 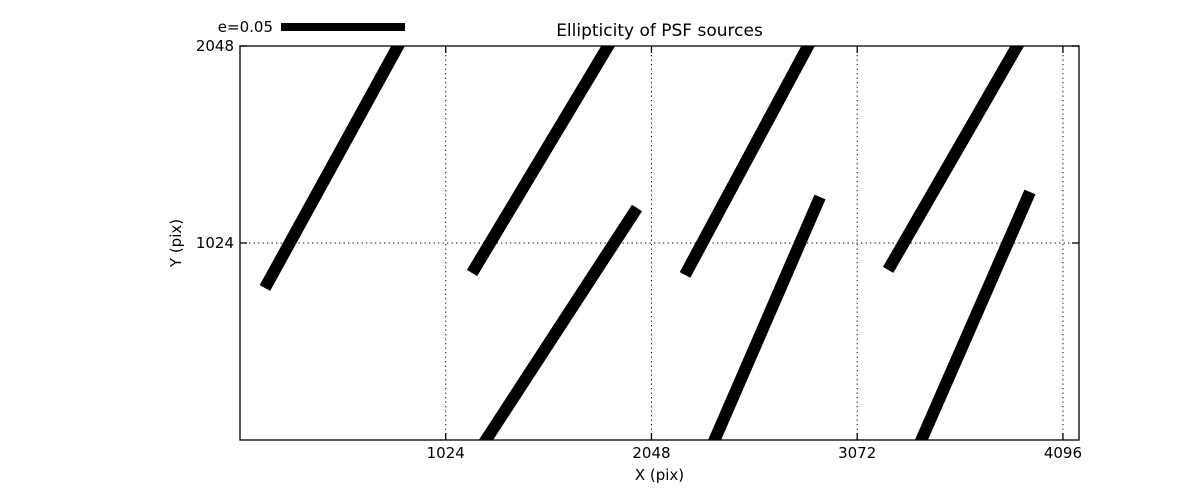 What do you see at coordinates (651, 453) in the screenshot?
I see `x-tick-label-2048: 2048` at bounding box center [651, 453].